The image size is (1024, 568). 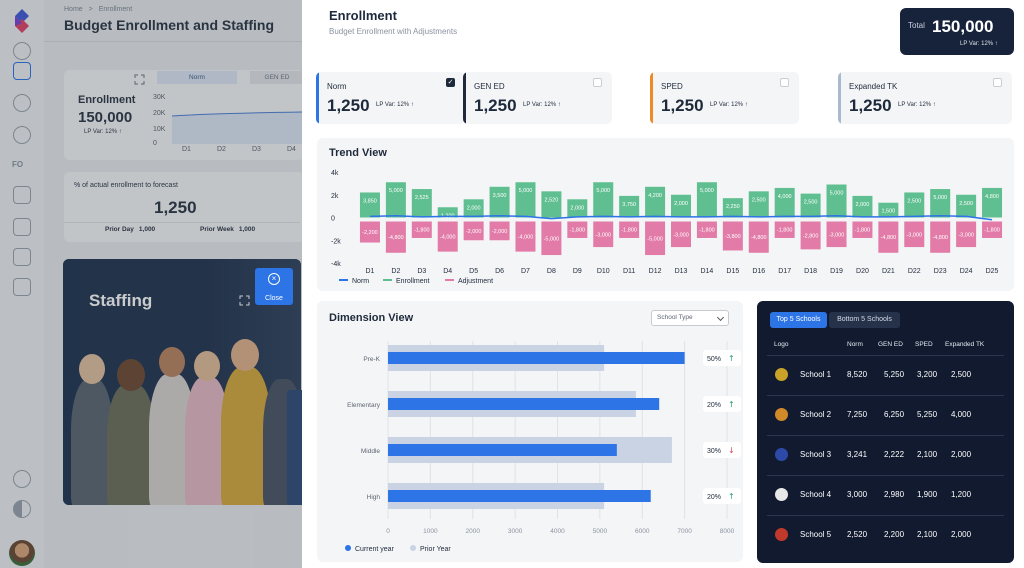 I want to click on kpi-card-expanded-tk: Expanded TK 1,250 LP Var: 12% ↑, so click(x=925, y=98).